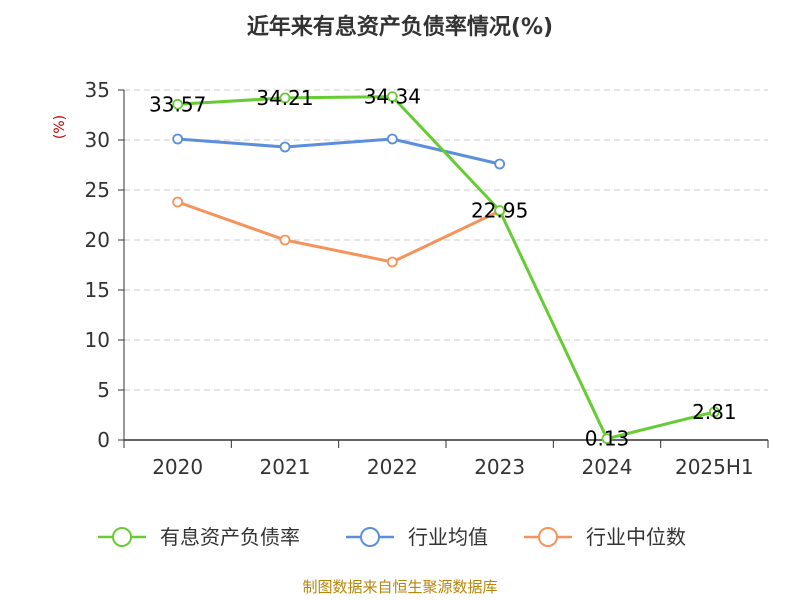 This screenshot has width=800, height=600. I want to click on data-label: 0.13, so click(607, 439).